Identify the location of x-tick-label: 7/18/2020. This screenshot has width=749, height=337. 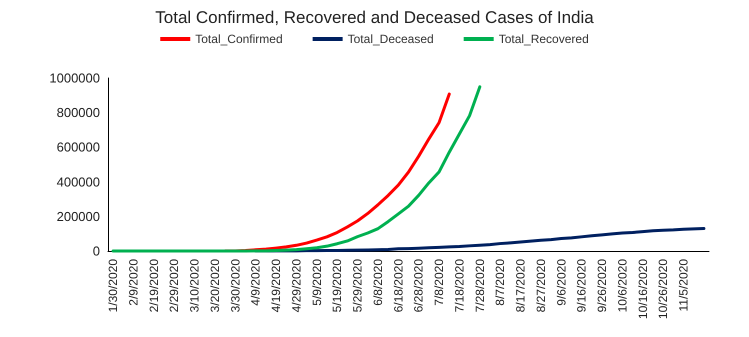
(459, 285).